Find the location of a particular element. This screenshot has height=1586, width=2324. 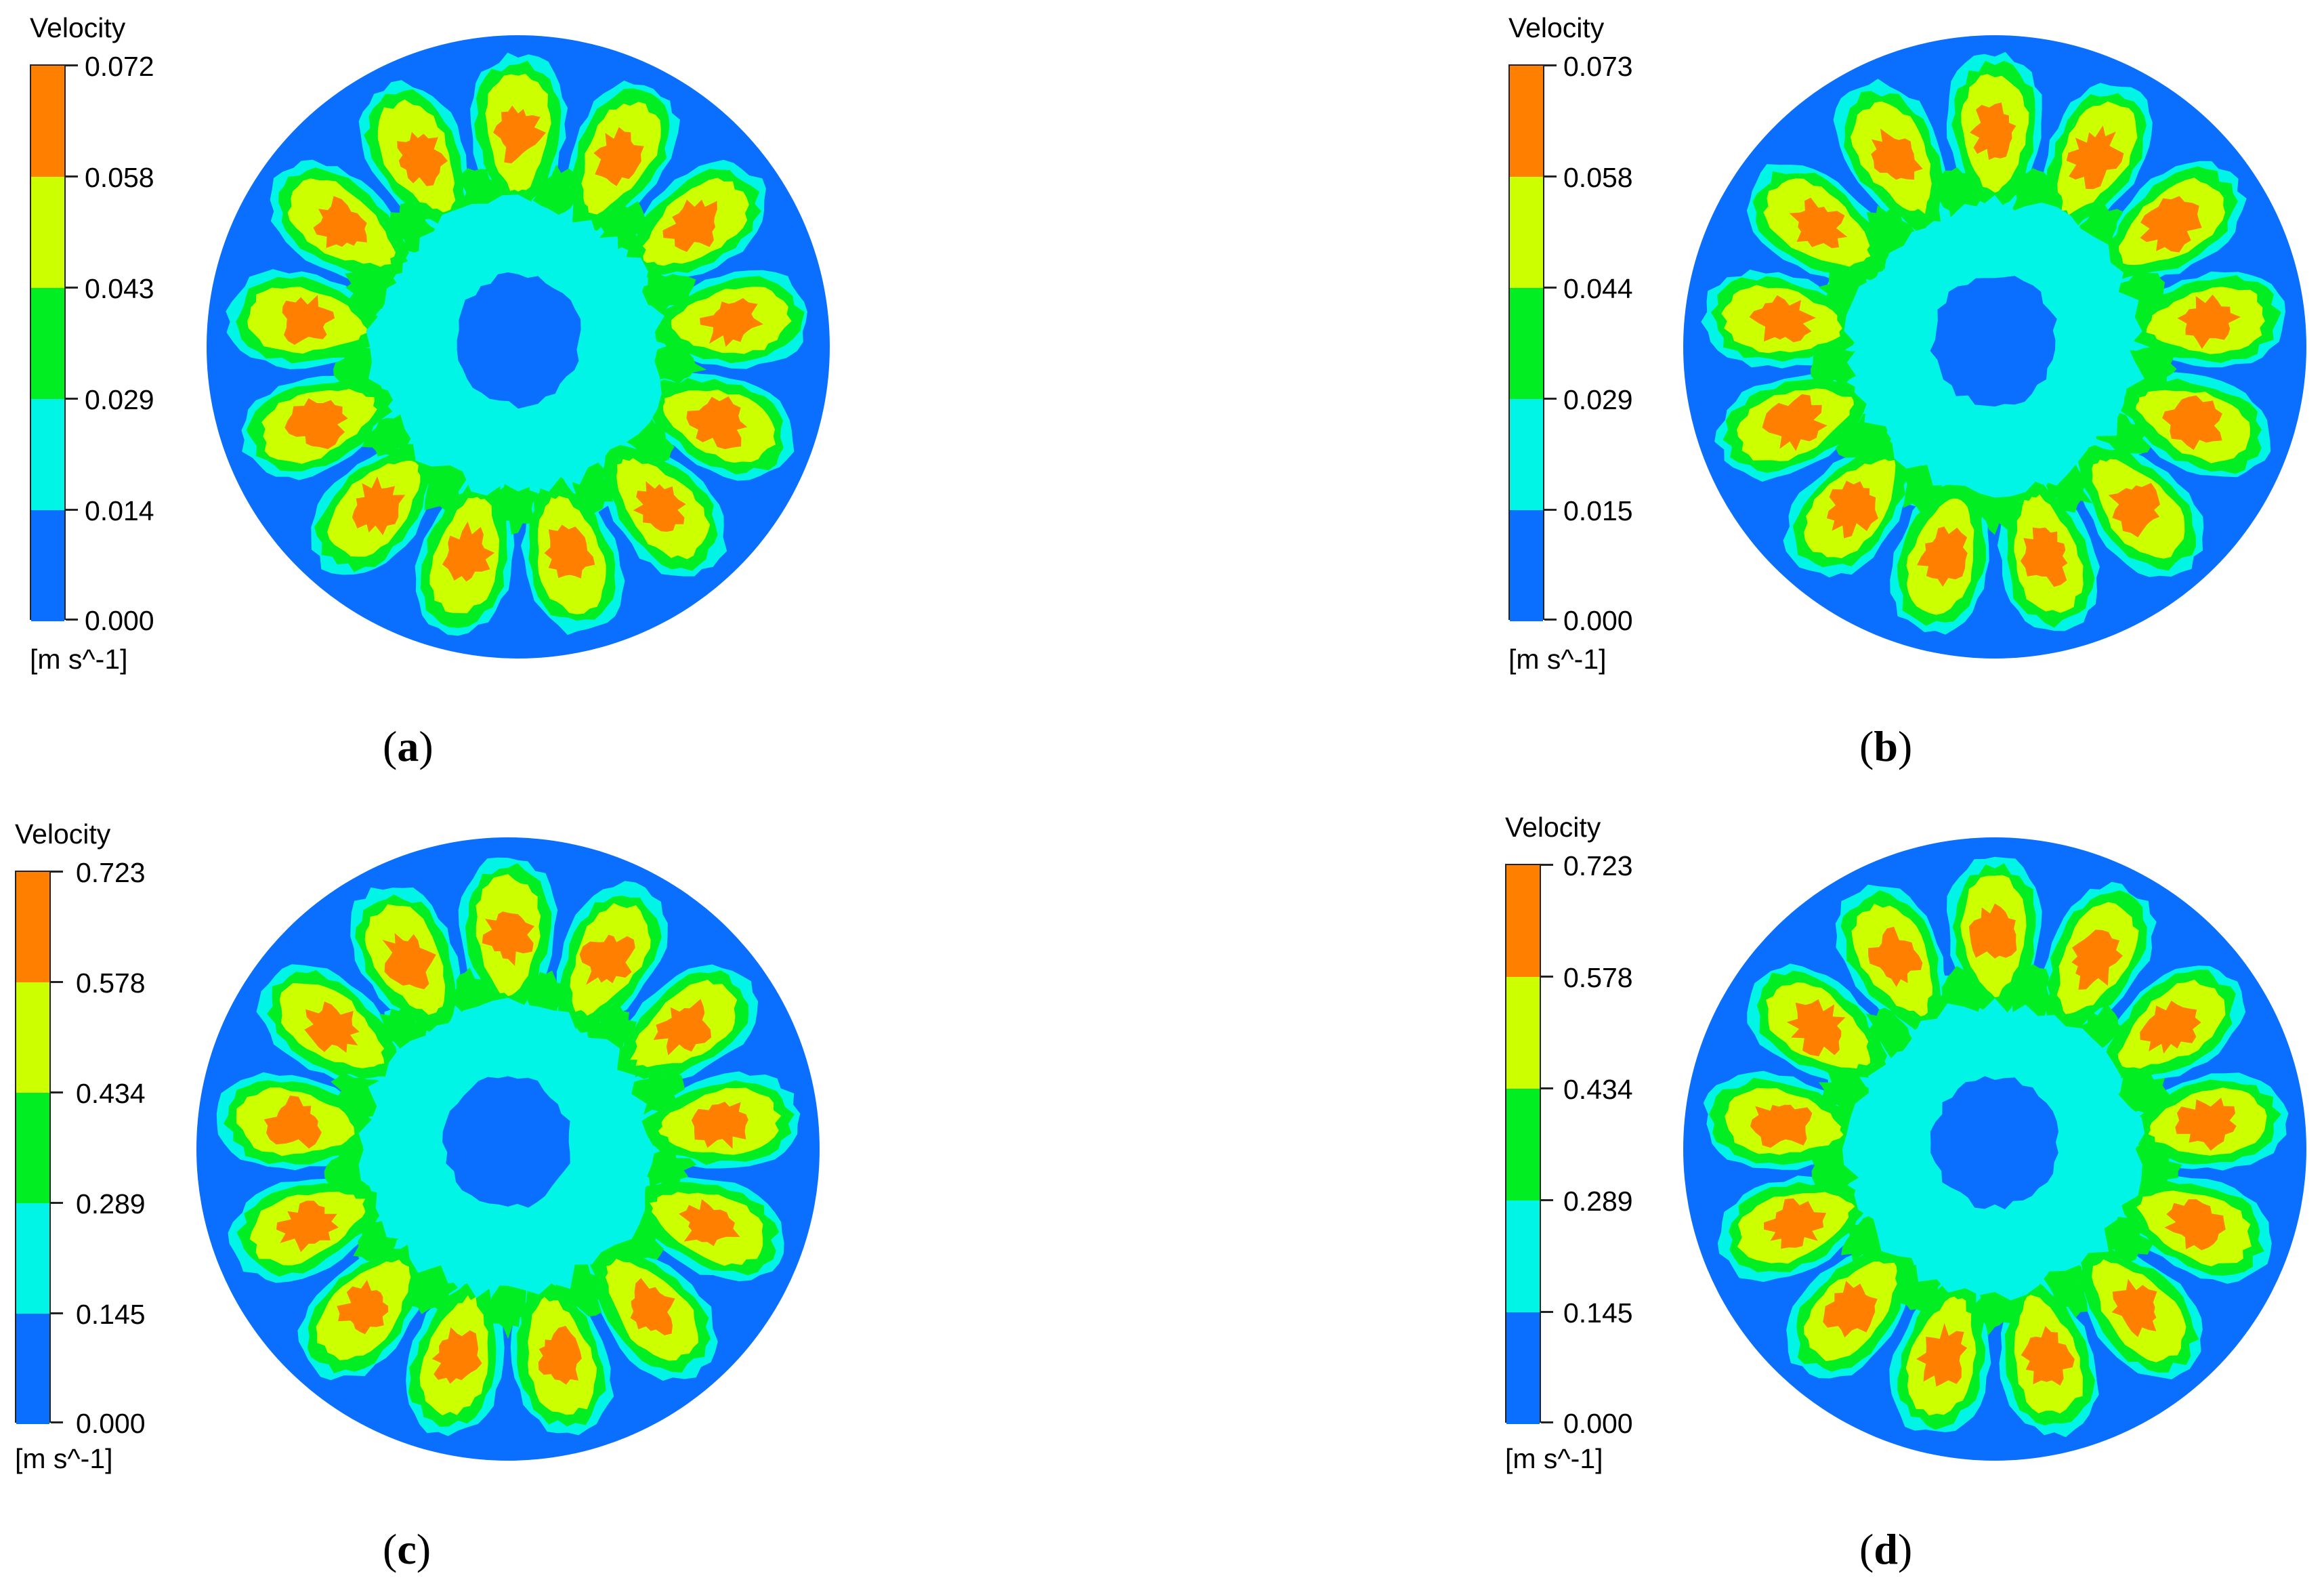

caption-letter: c is located at coordinates (407, 1549).